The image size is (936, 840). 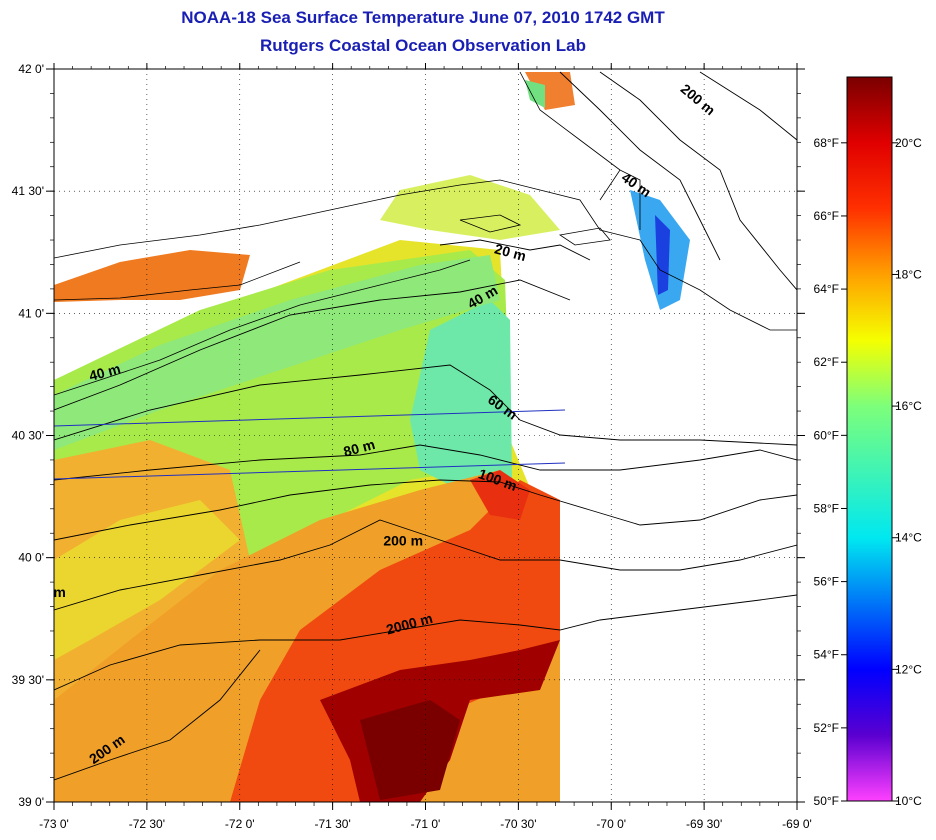 I want to click on contour-gom-40m, so click(x=640, y=166).